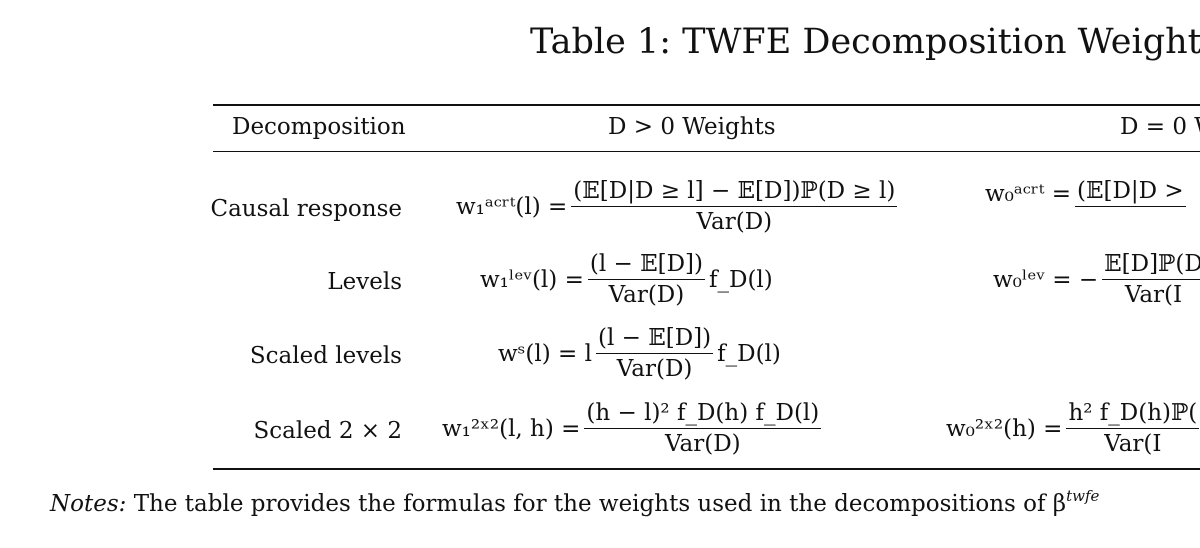 The height and width of the screenshot is (548, 1200). I want to click on ws-fraction: (l − 𝔼[D]) Var(D), so click(655, 353).